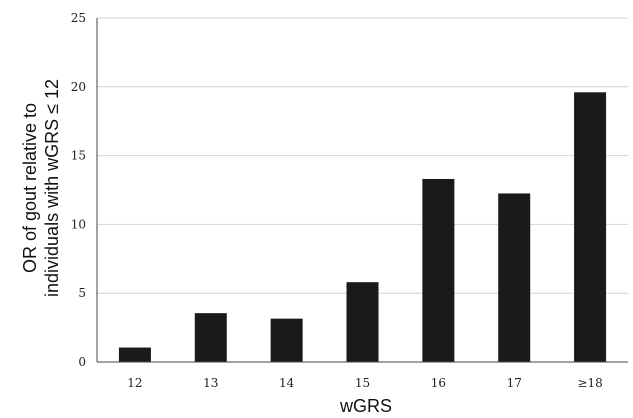 This screenshot has height=418, width=633. I want to click on x-tick-label: ≥18, so click(589, 383).